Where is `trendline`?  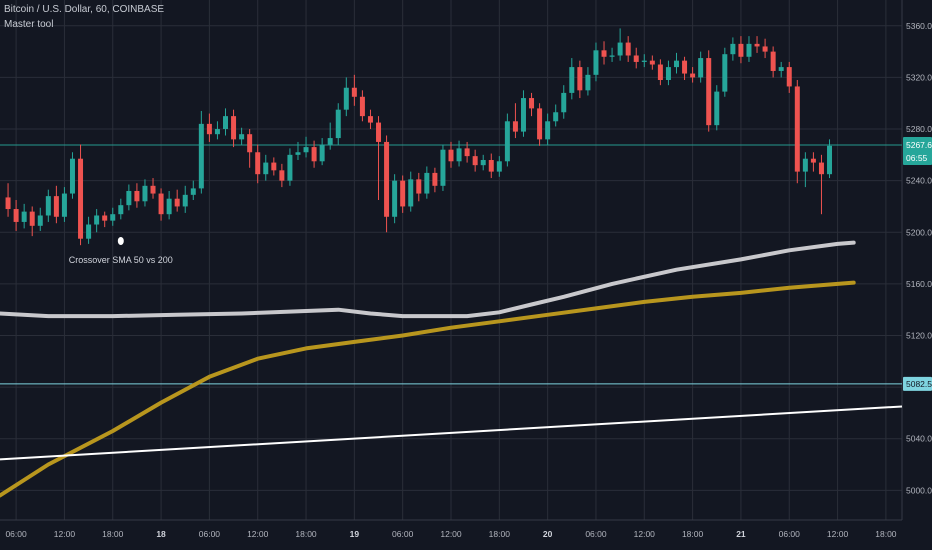 trendline is located at coordinates (451, 433).